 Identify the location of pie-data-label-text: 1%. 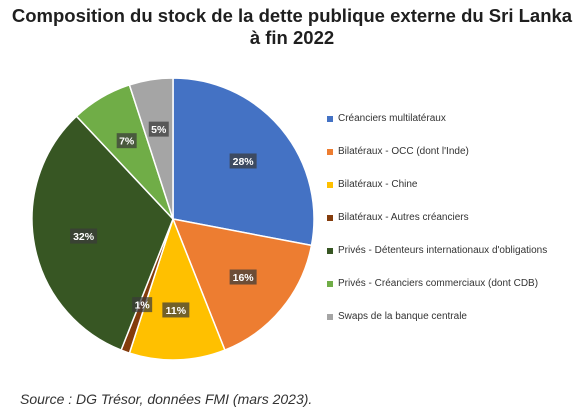
(143, 306).